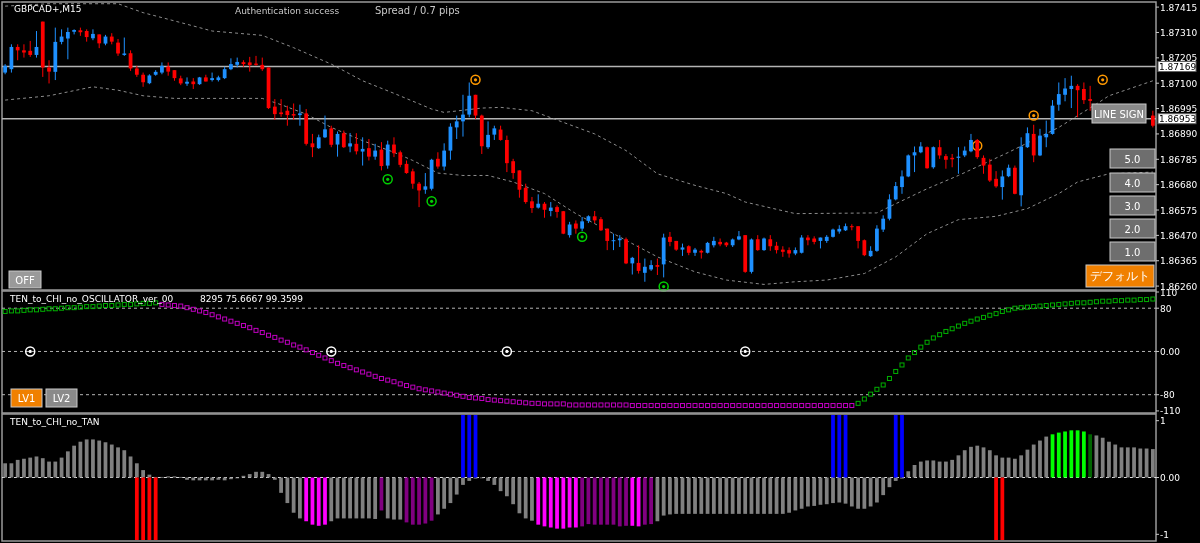  I want to click on y-tick-label: 1.86890, so click(1179, 134).